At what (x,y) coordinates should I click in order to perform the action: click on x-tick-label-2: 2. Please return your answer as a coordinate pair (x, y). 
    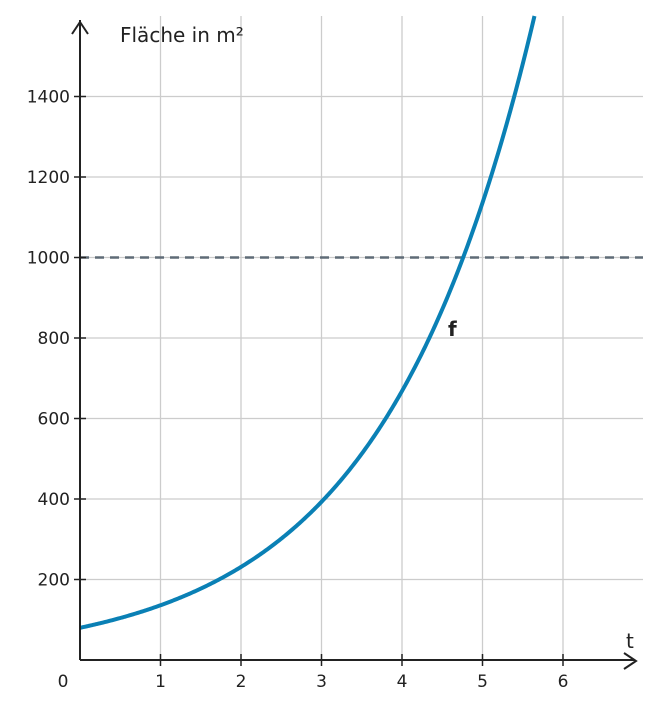
    Looking at the image, I should click on (241, 682).